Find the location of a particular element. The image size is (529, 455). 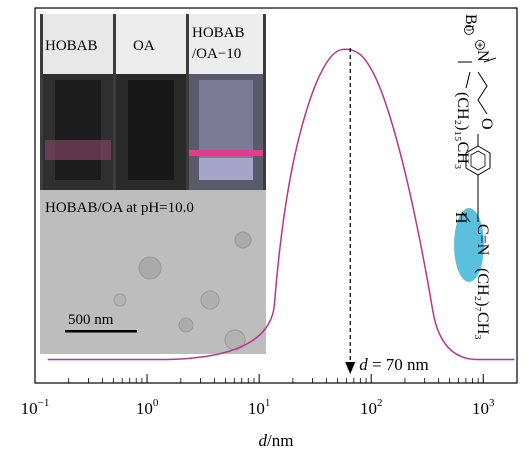

x-tick-label: 10³ is located at coordinates (483, 407).